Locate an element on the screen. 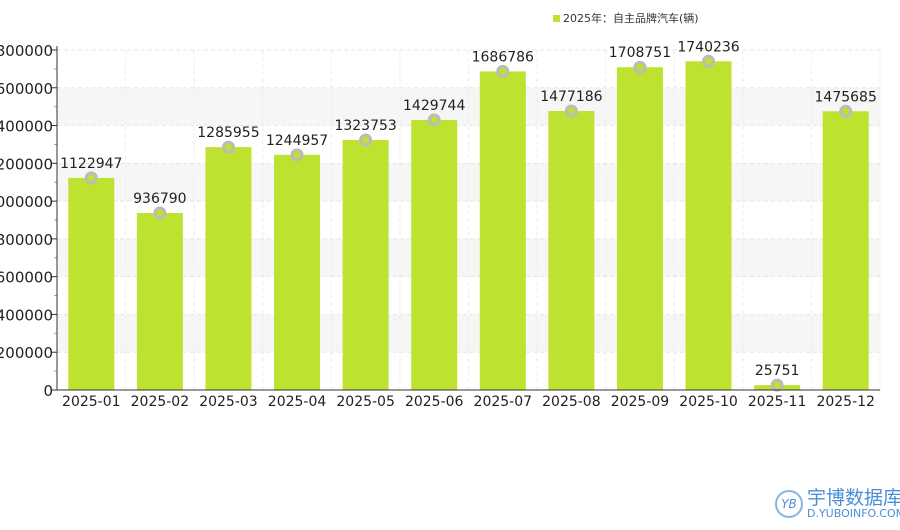 The width and height of the screenshot is (900, 530). logo-name: 宇博数据库 is located at coordinates (853, 498).